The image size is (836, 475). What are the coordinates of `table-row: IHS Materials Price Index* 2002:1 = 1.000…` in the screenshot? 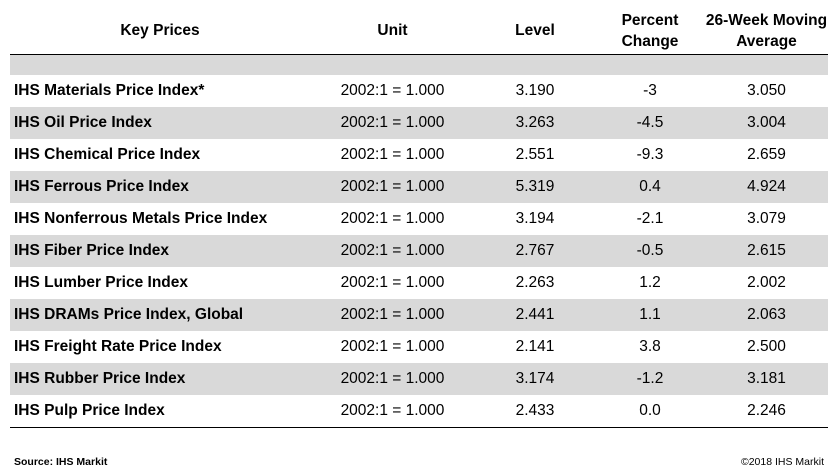 It's located at (419, 91).